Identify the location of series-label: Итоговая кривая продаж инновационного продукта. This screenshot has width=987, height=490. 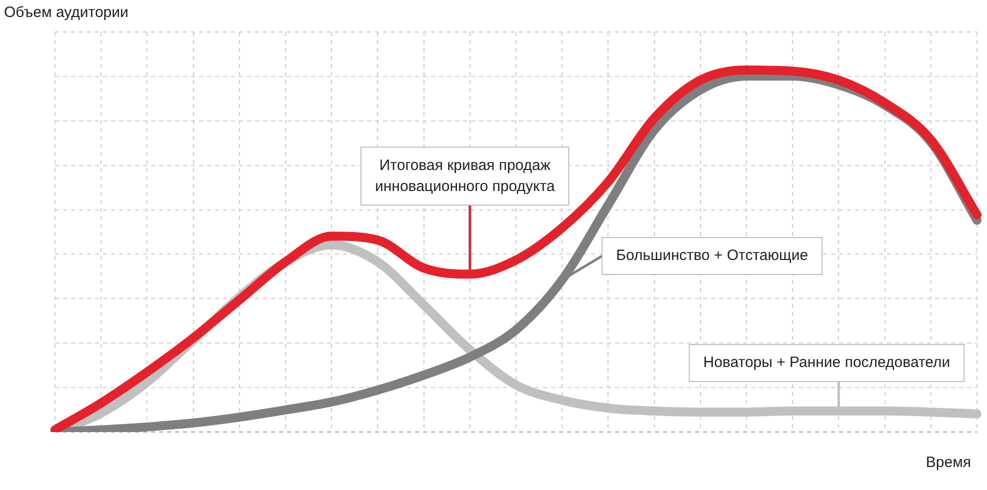
(465, 175).